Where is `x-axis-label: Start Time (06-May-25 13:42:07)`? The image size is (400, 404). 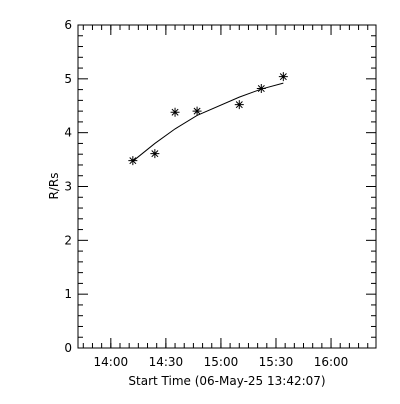
x-axis-label: Start Time (06-May-25 13:42:07) is located at coordinates (226, 381).